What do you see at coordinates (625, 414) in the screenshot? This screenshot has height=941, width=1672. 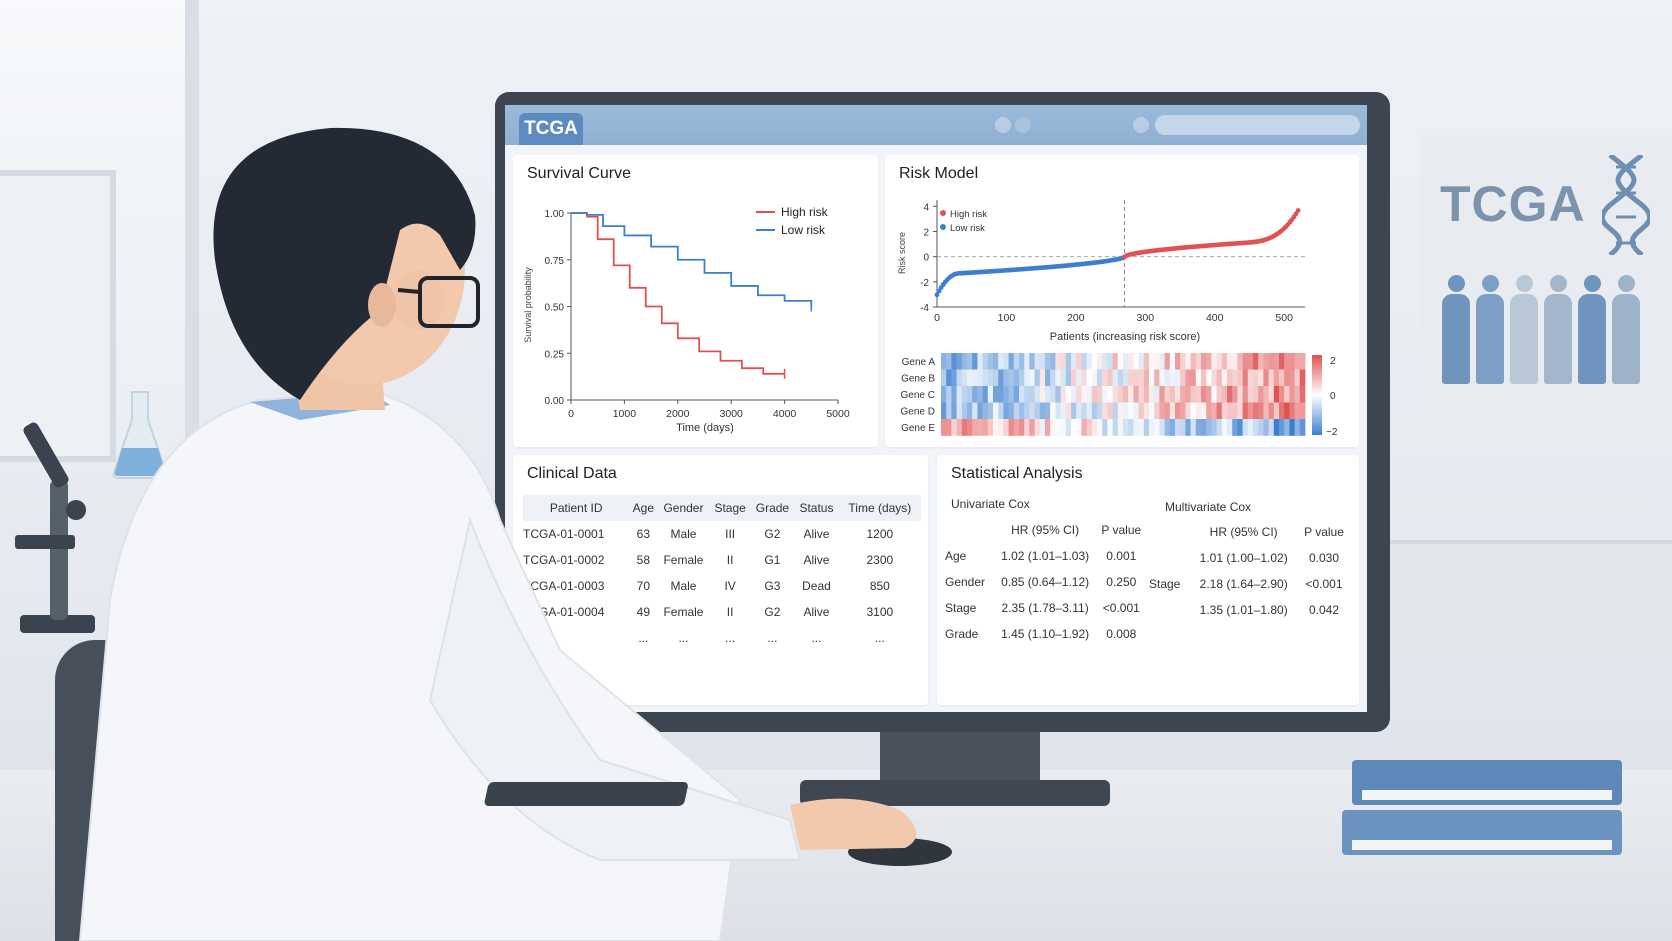 I see `x-tick-label: 1000` at bounding box center [625, 414].